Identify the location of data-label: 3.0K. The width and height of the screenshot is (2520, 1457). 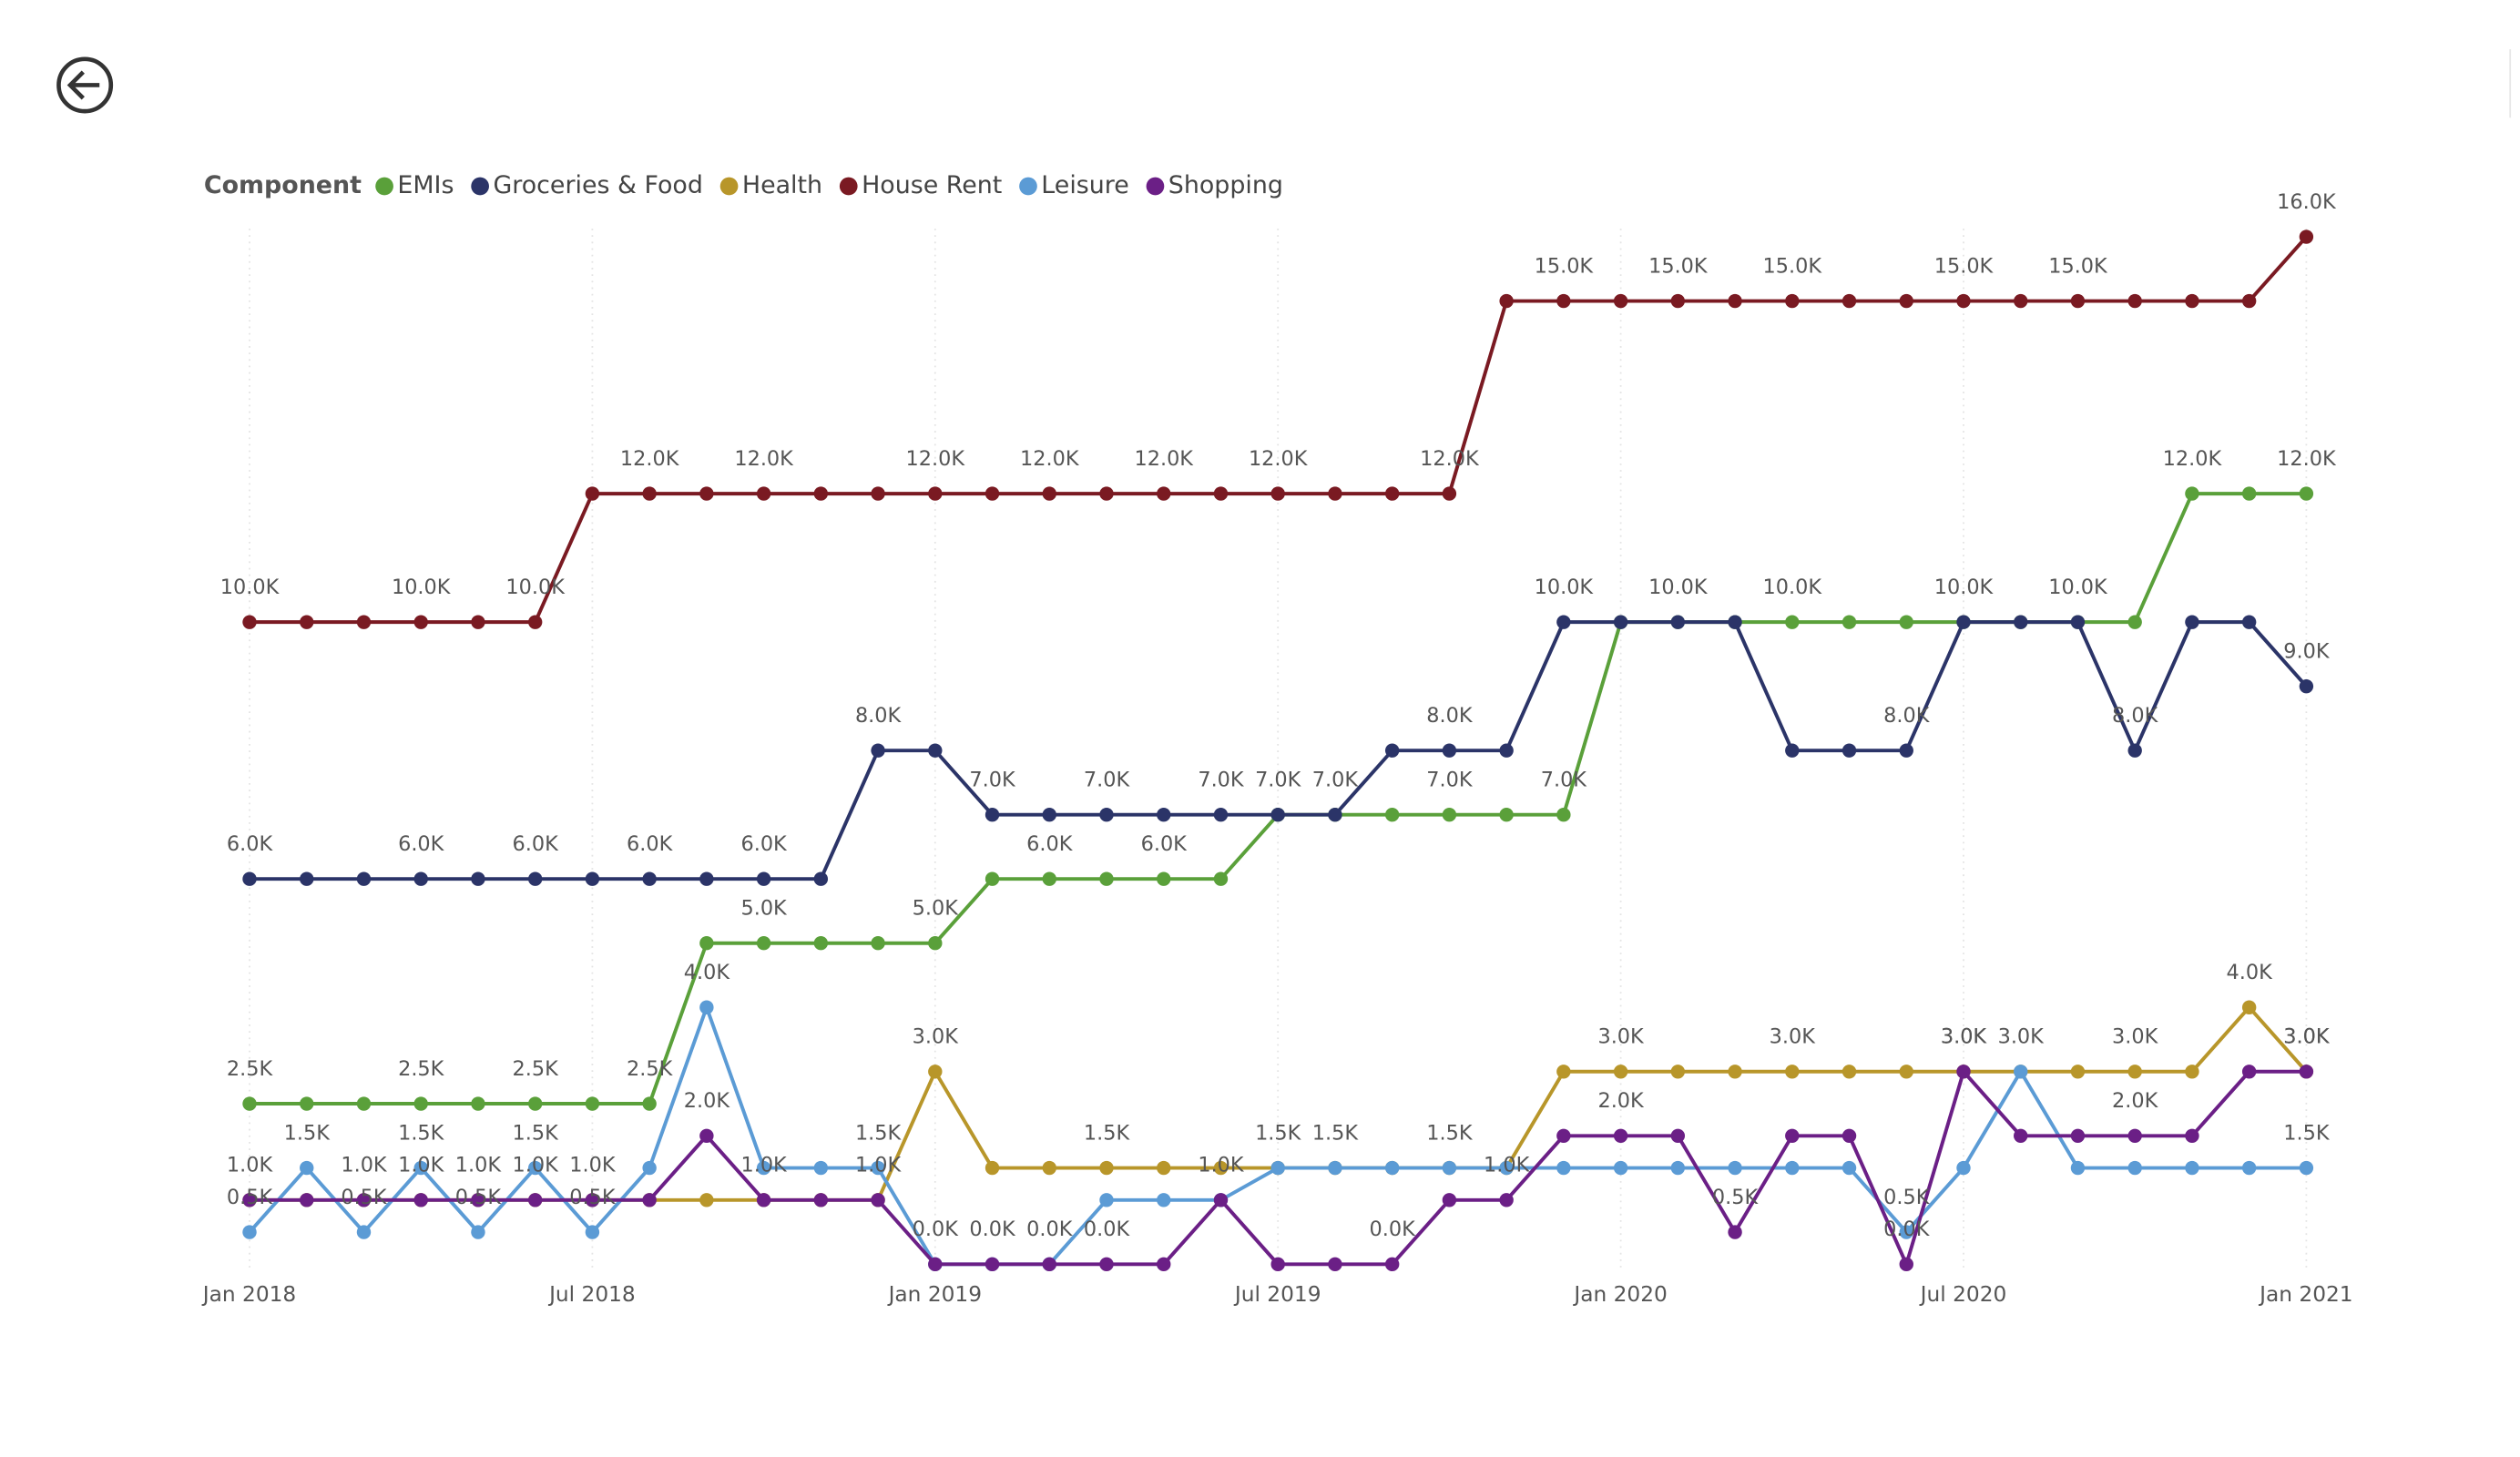
(2307, 1037).